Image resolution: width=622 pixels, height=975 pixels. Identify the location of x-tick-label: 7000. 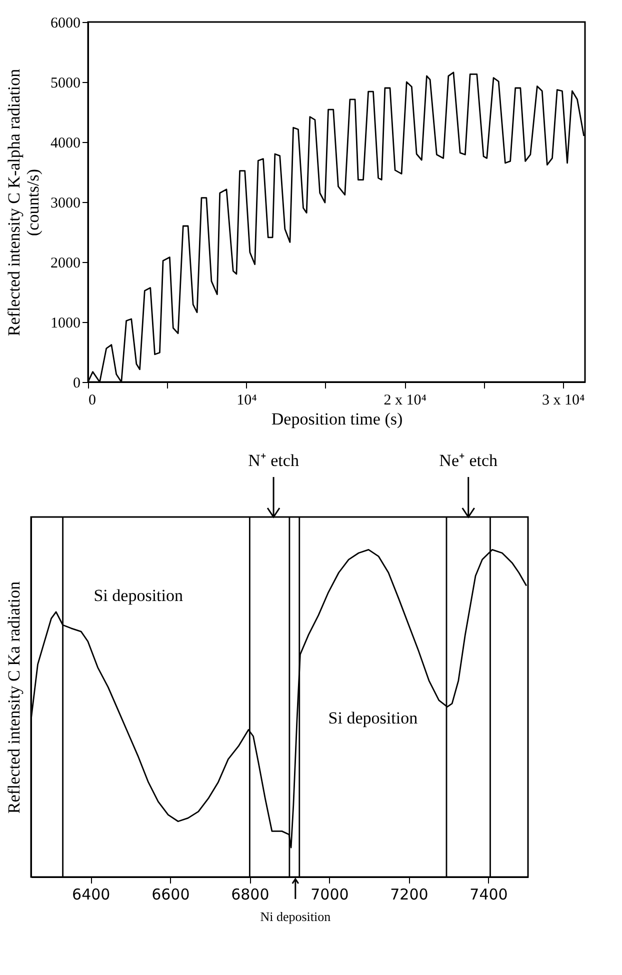
(329, 895).